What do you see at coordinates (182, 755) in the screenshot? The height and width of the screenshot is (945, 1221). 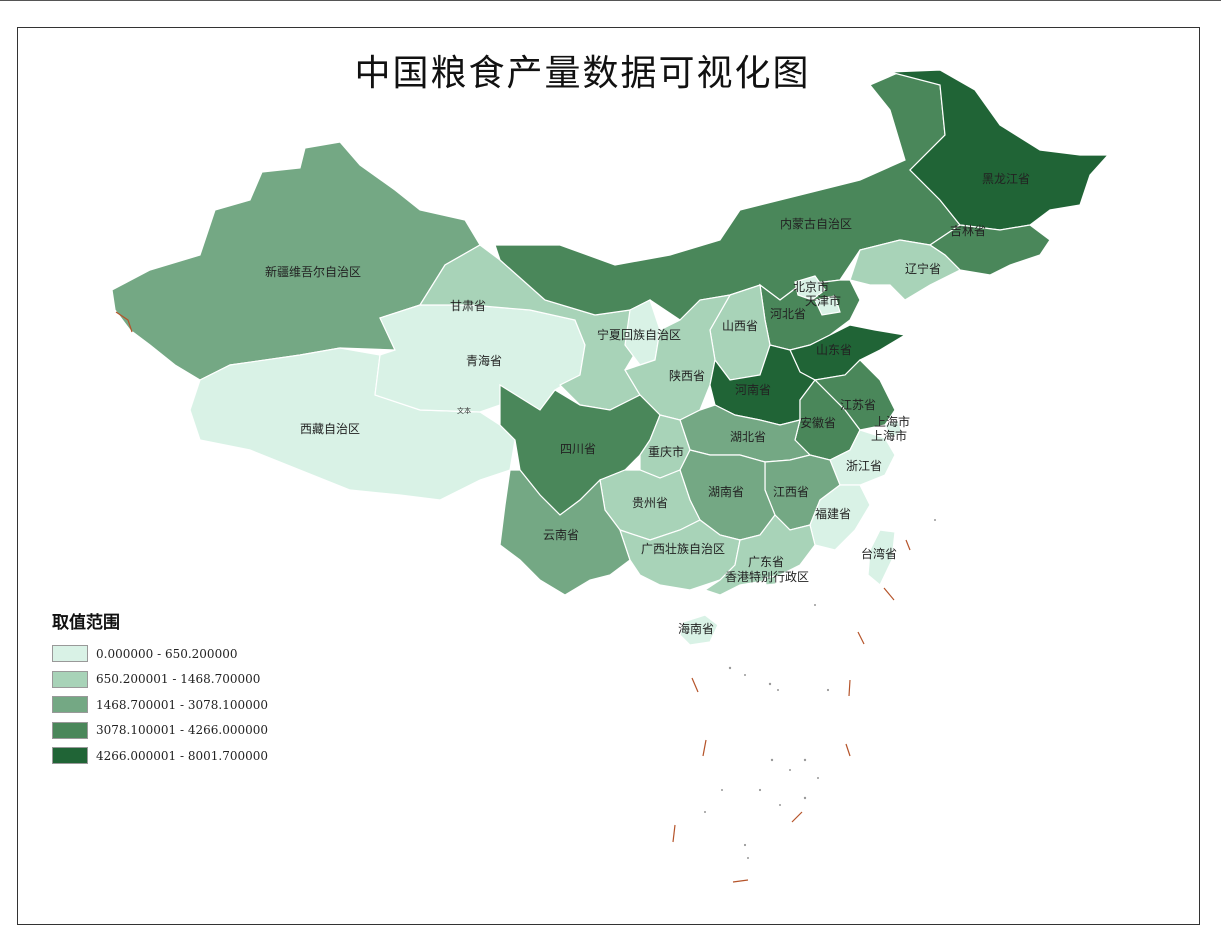 I see `legend-label: 4266.000001 - 8001.700000` at bounding box center [182, 755].